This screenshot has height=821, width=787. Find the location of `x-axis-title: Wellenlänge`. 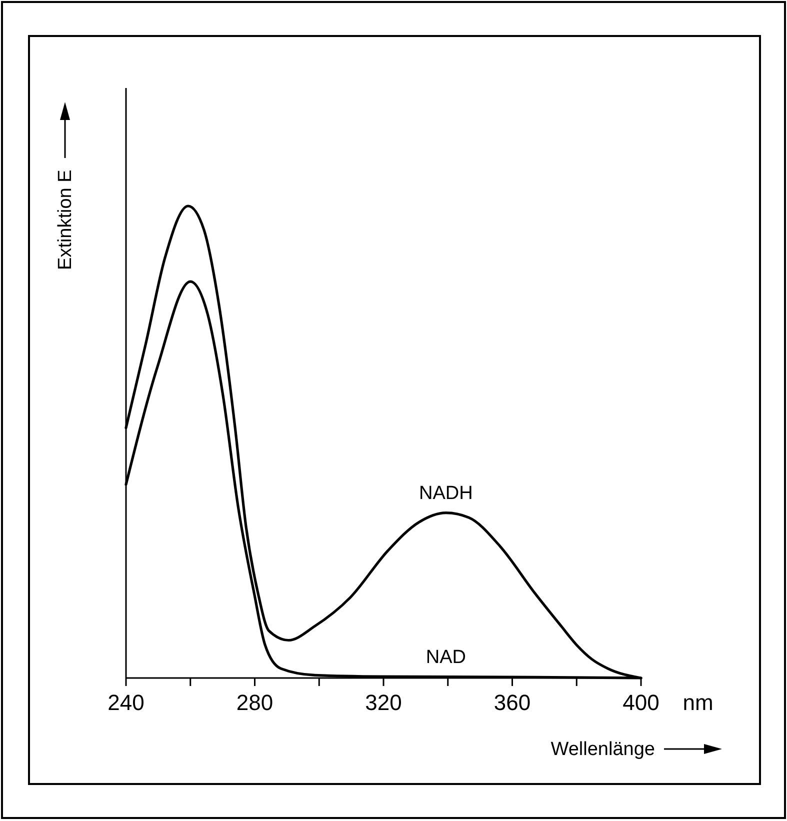

x-axis-title: Wellenlänge is located at coordinates (602, 749).